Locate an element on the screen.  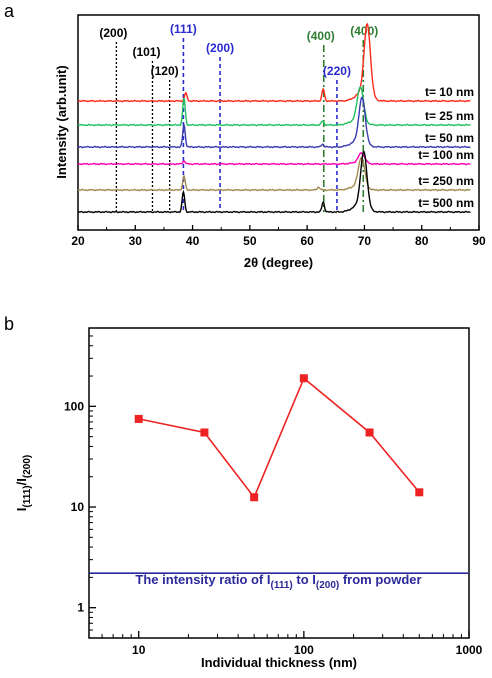
powder-label-part: from powder is located at coordinates (380, 579).